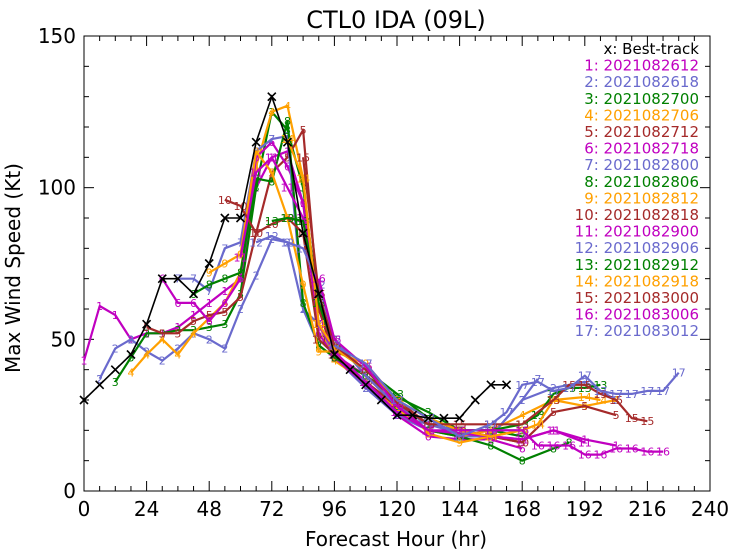 This screenshot has width=731, height=552. What do you see at coordinates (522, 509) in the screenshot?
I see `x-tick-label: 168` at bounding box center [522, 509].